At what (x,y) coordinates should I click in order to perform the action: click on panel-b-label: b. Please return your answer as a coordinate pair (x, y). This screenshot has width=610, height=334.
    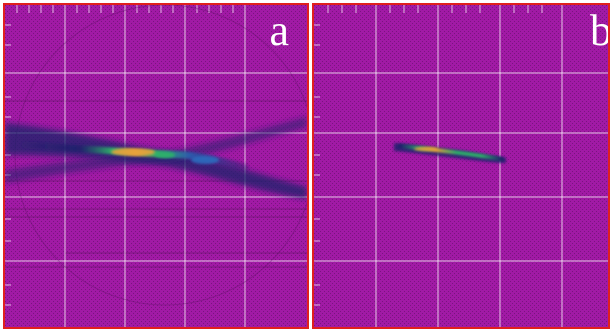
    Looking at the image, I should click on (600, 30).